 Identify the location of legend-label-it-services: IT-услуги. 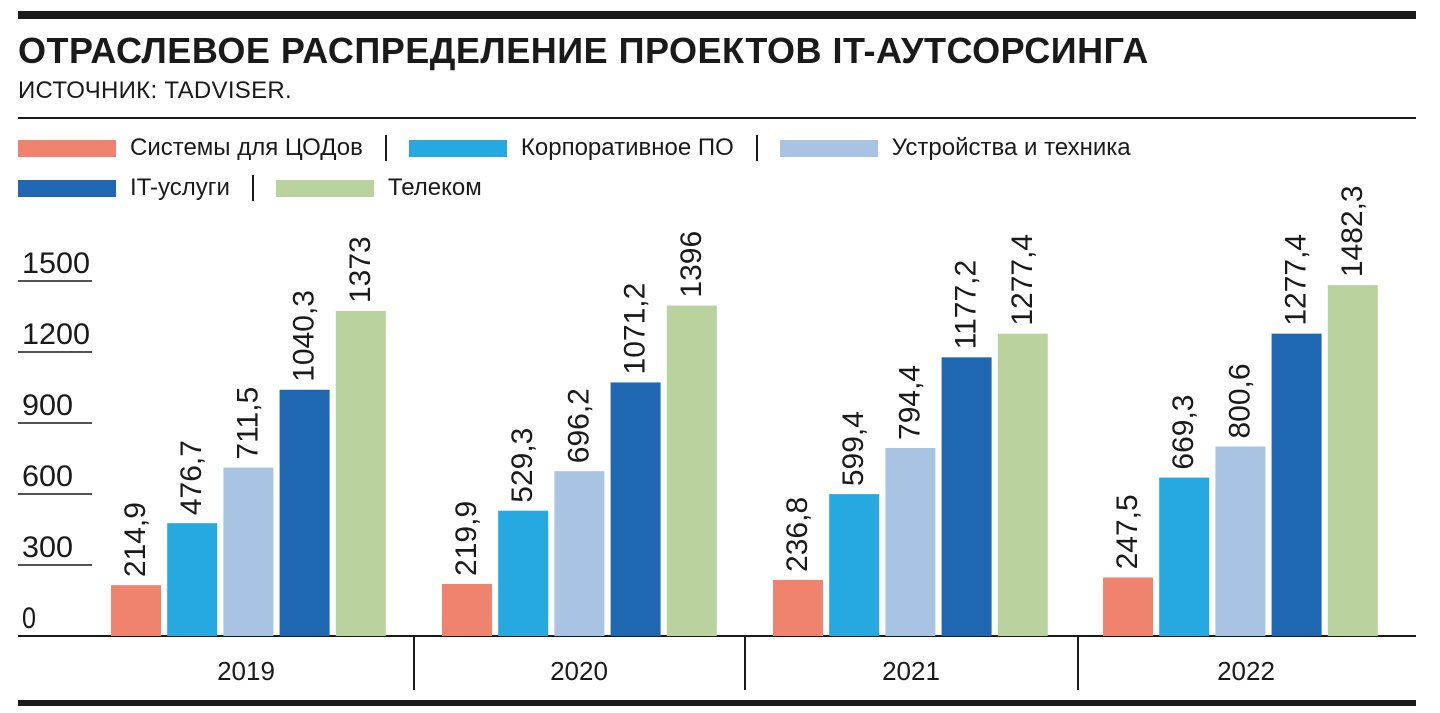
(180, 187).